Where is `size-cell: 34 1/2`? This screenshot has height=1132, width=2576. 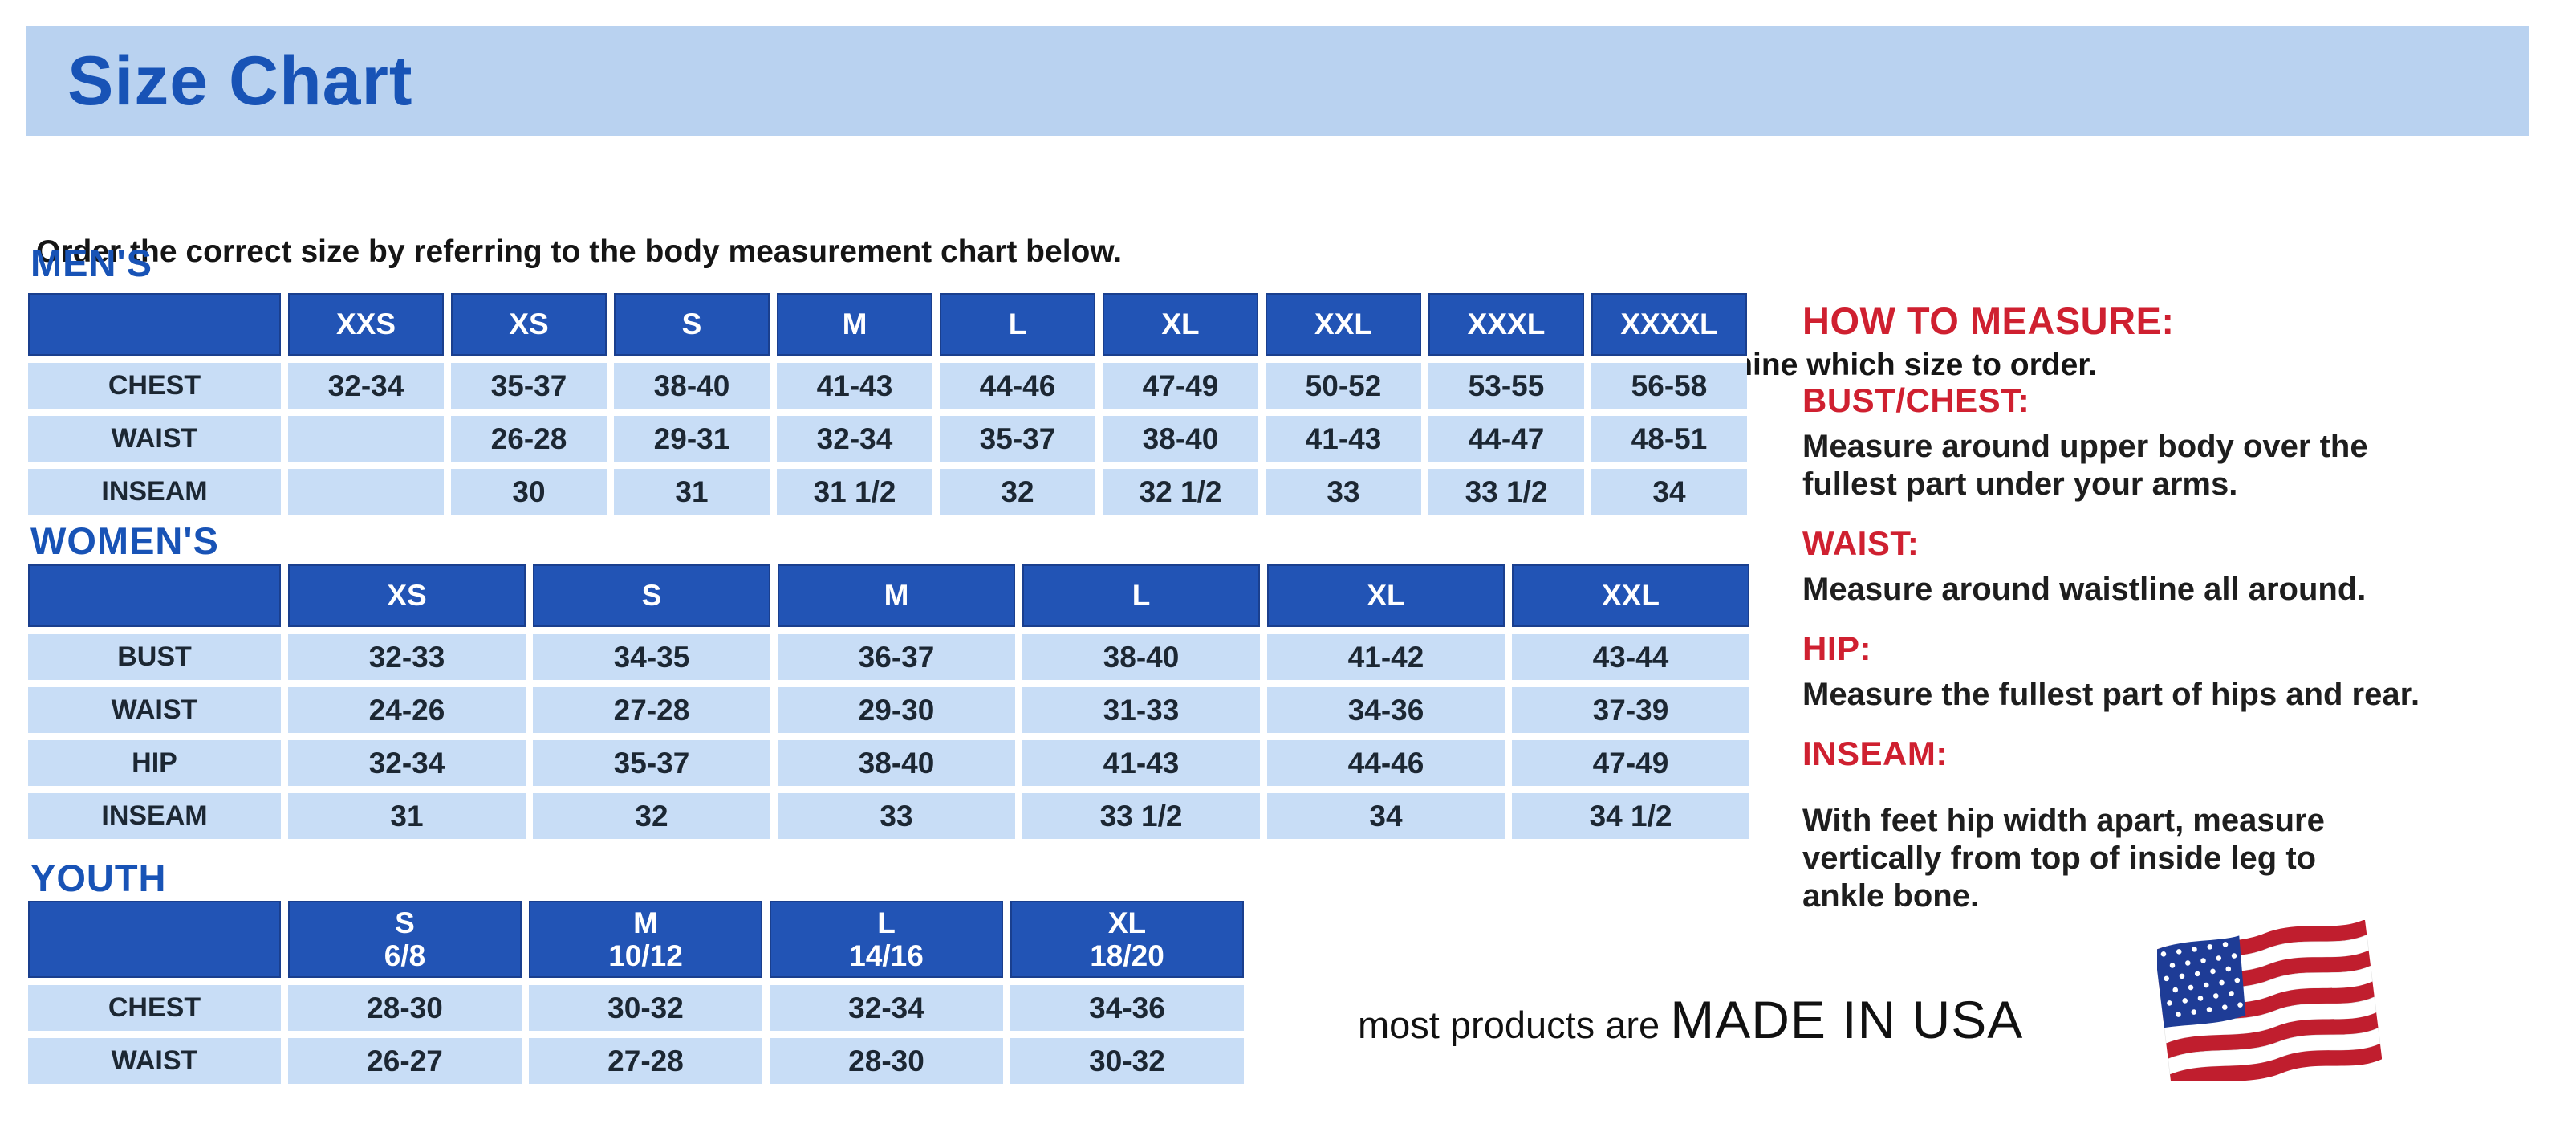 size-cell: 34 1/2 is located at coordinates (1631, 816).